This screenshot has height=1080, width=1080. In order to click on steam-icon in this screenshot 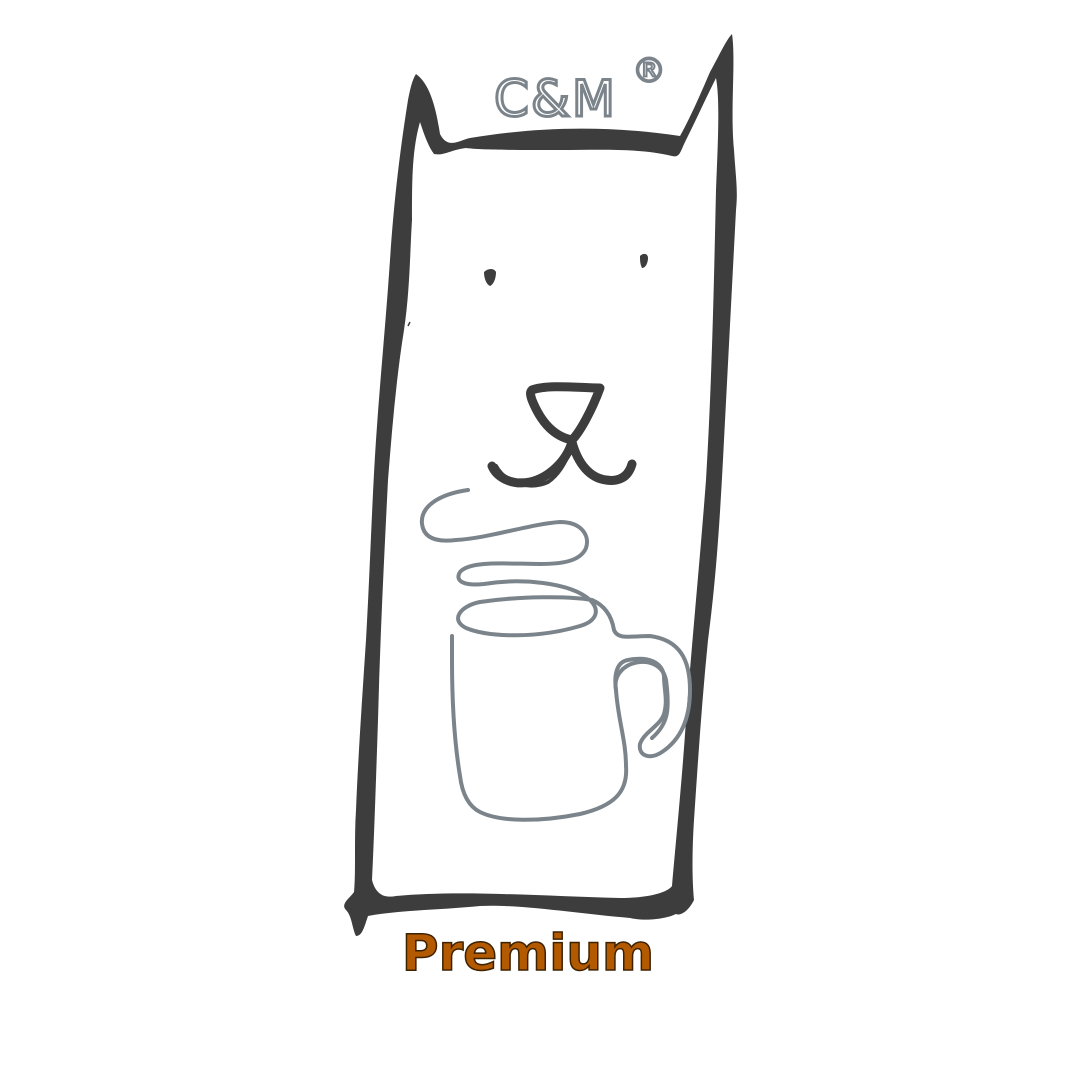, I will do `click(555, 655)`.